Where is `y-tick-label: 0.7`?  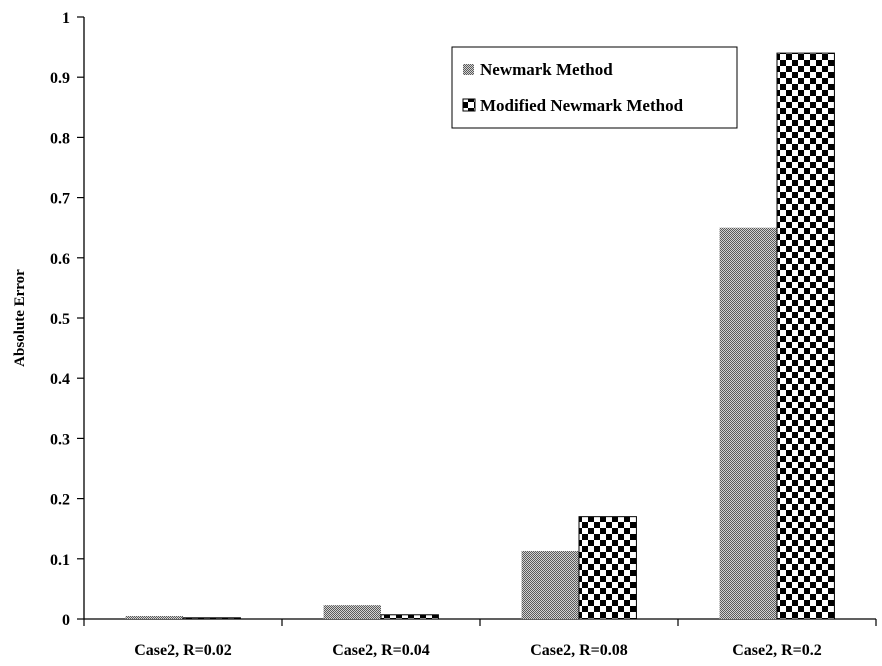 y-tick-label: 0.7 is located at coordinates (60, 199).